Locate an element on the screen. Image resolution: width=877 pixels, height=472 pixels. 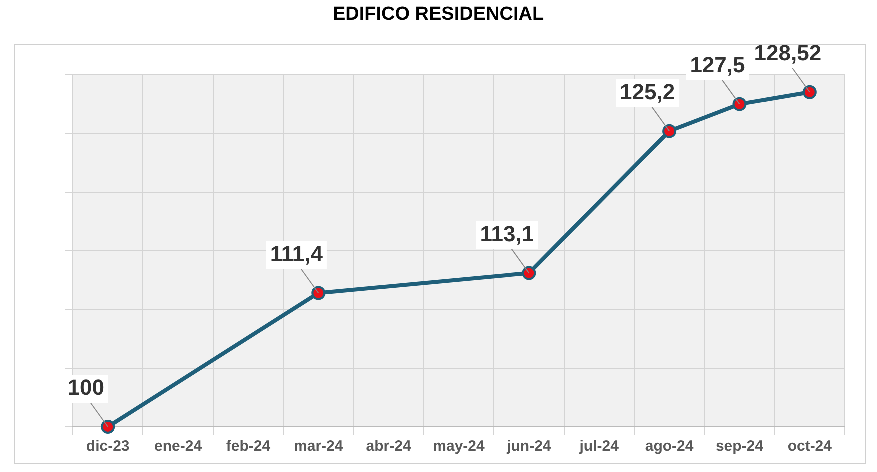
chart-title: EDIFICO RESIDENCIAL is located at coordinates (439, 15).